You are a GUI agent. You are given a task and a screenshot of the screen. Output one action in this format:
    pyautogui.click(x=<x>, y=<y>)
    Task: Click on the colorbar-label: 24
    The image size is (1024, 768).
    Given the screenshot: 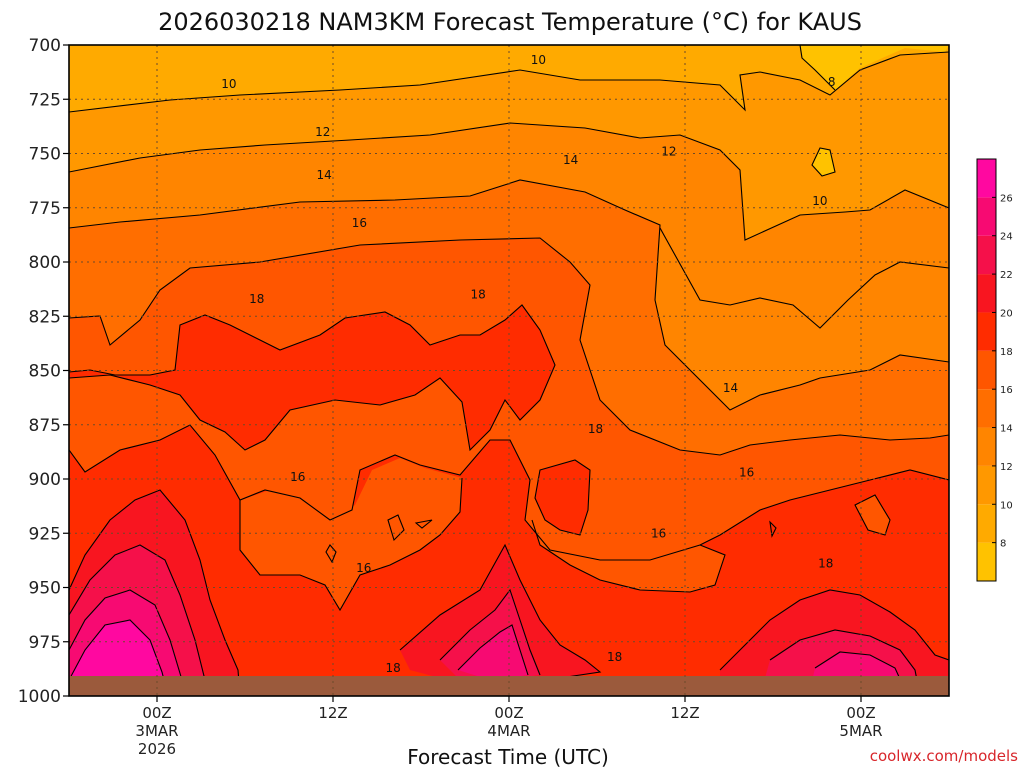 What is the action you would take?
    pyautogui.click(x=1006, y=237)
    